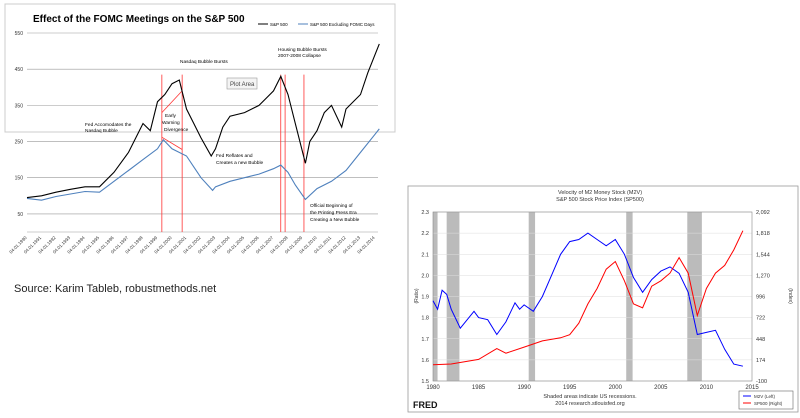 The height and width of the screenshot is (418, 800). I want to click on y-axis-label: (Ratio), so click(417, 295).